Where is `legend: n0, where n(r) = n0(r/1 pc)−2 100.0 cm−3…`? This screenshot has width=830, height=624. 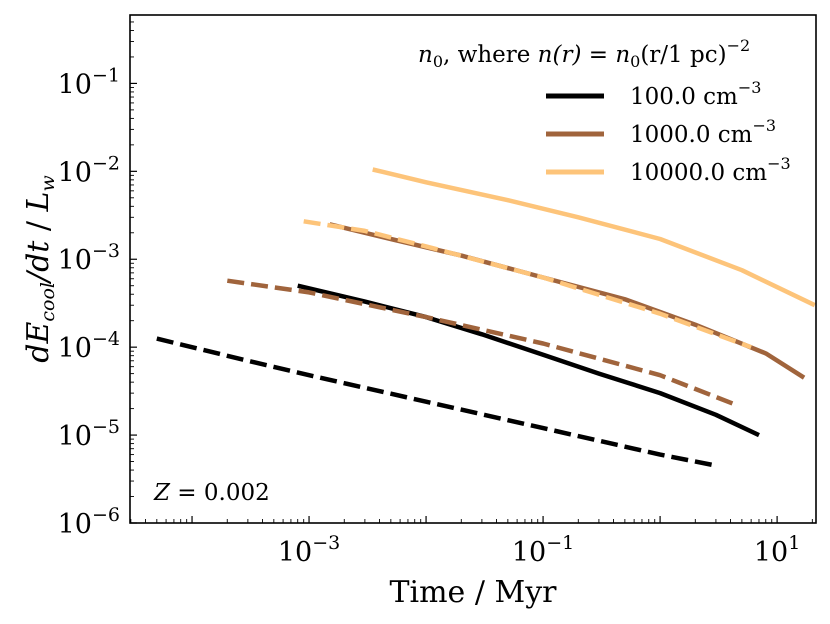 legend: n0, where n(r) = n0(r/1 pc)−2 100.0 cm−3… is located at coordinates (604, 111).